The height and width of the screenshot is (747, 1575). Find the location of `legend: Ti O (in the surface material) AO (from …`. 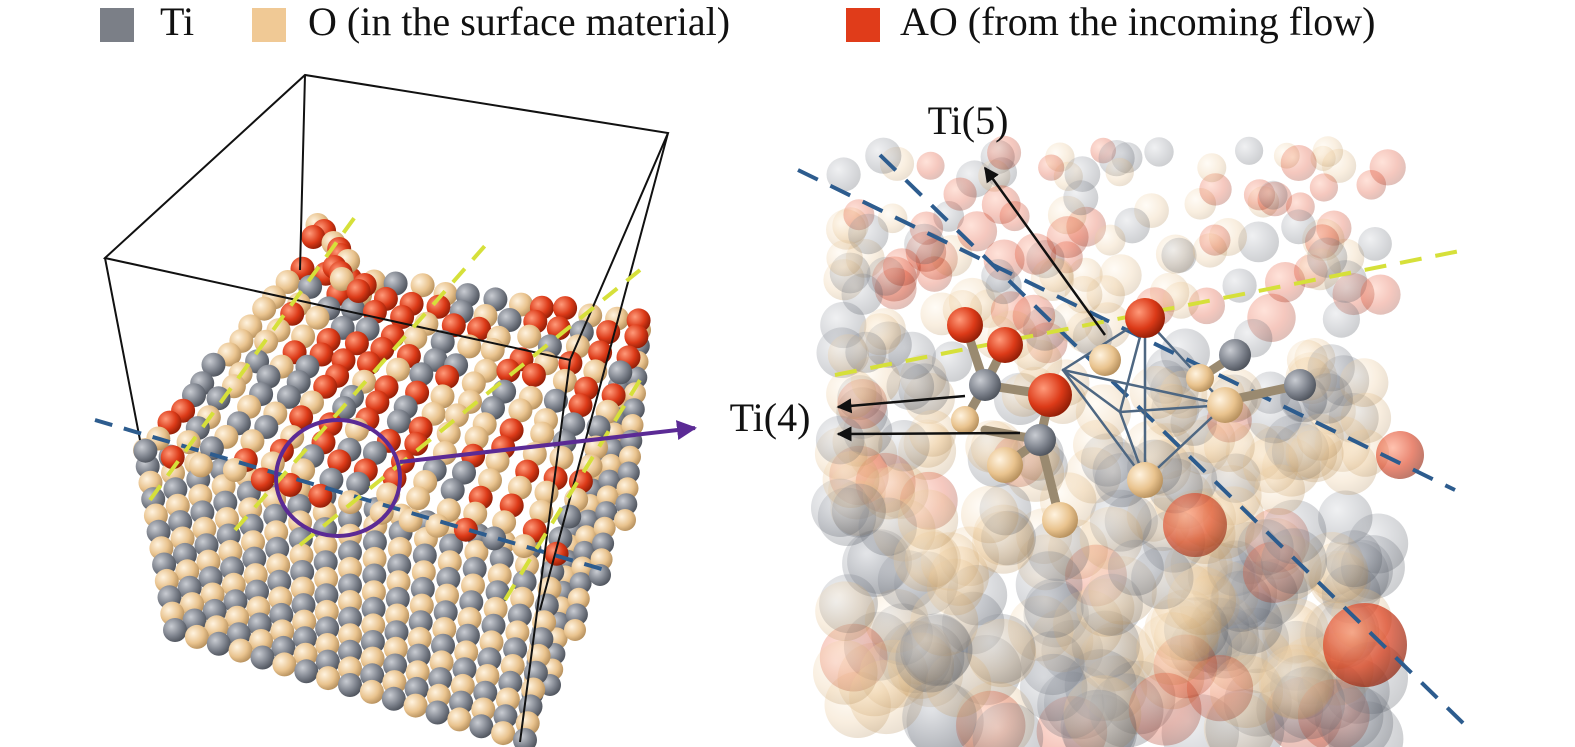

legend: Ti O (in the surface material) AO (from … is located at coordinates (737, 22).